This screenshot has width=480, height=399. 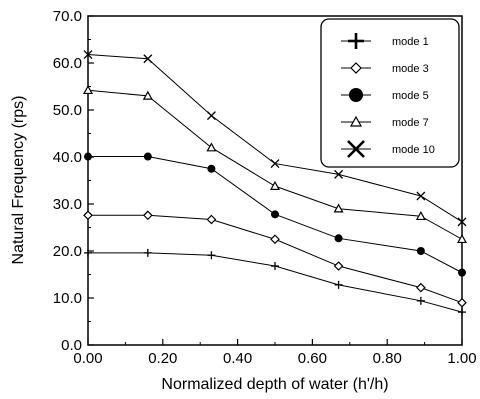 I want to click on y-tick-label-5: 50.0, so click(x=67, y=110).